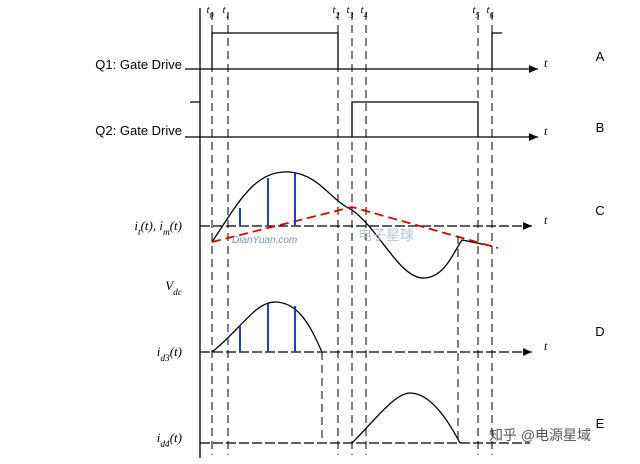 The height and width of the screenshot is (464, 640). I want to click on time-sub: 4, so click(366, 15).